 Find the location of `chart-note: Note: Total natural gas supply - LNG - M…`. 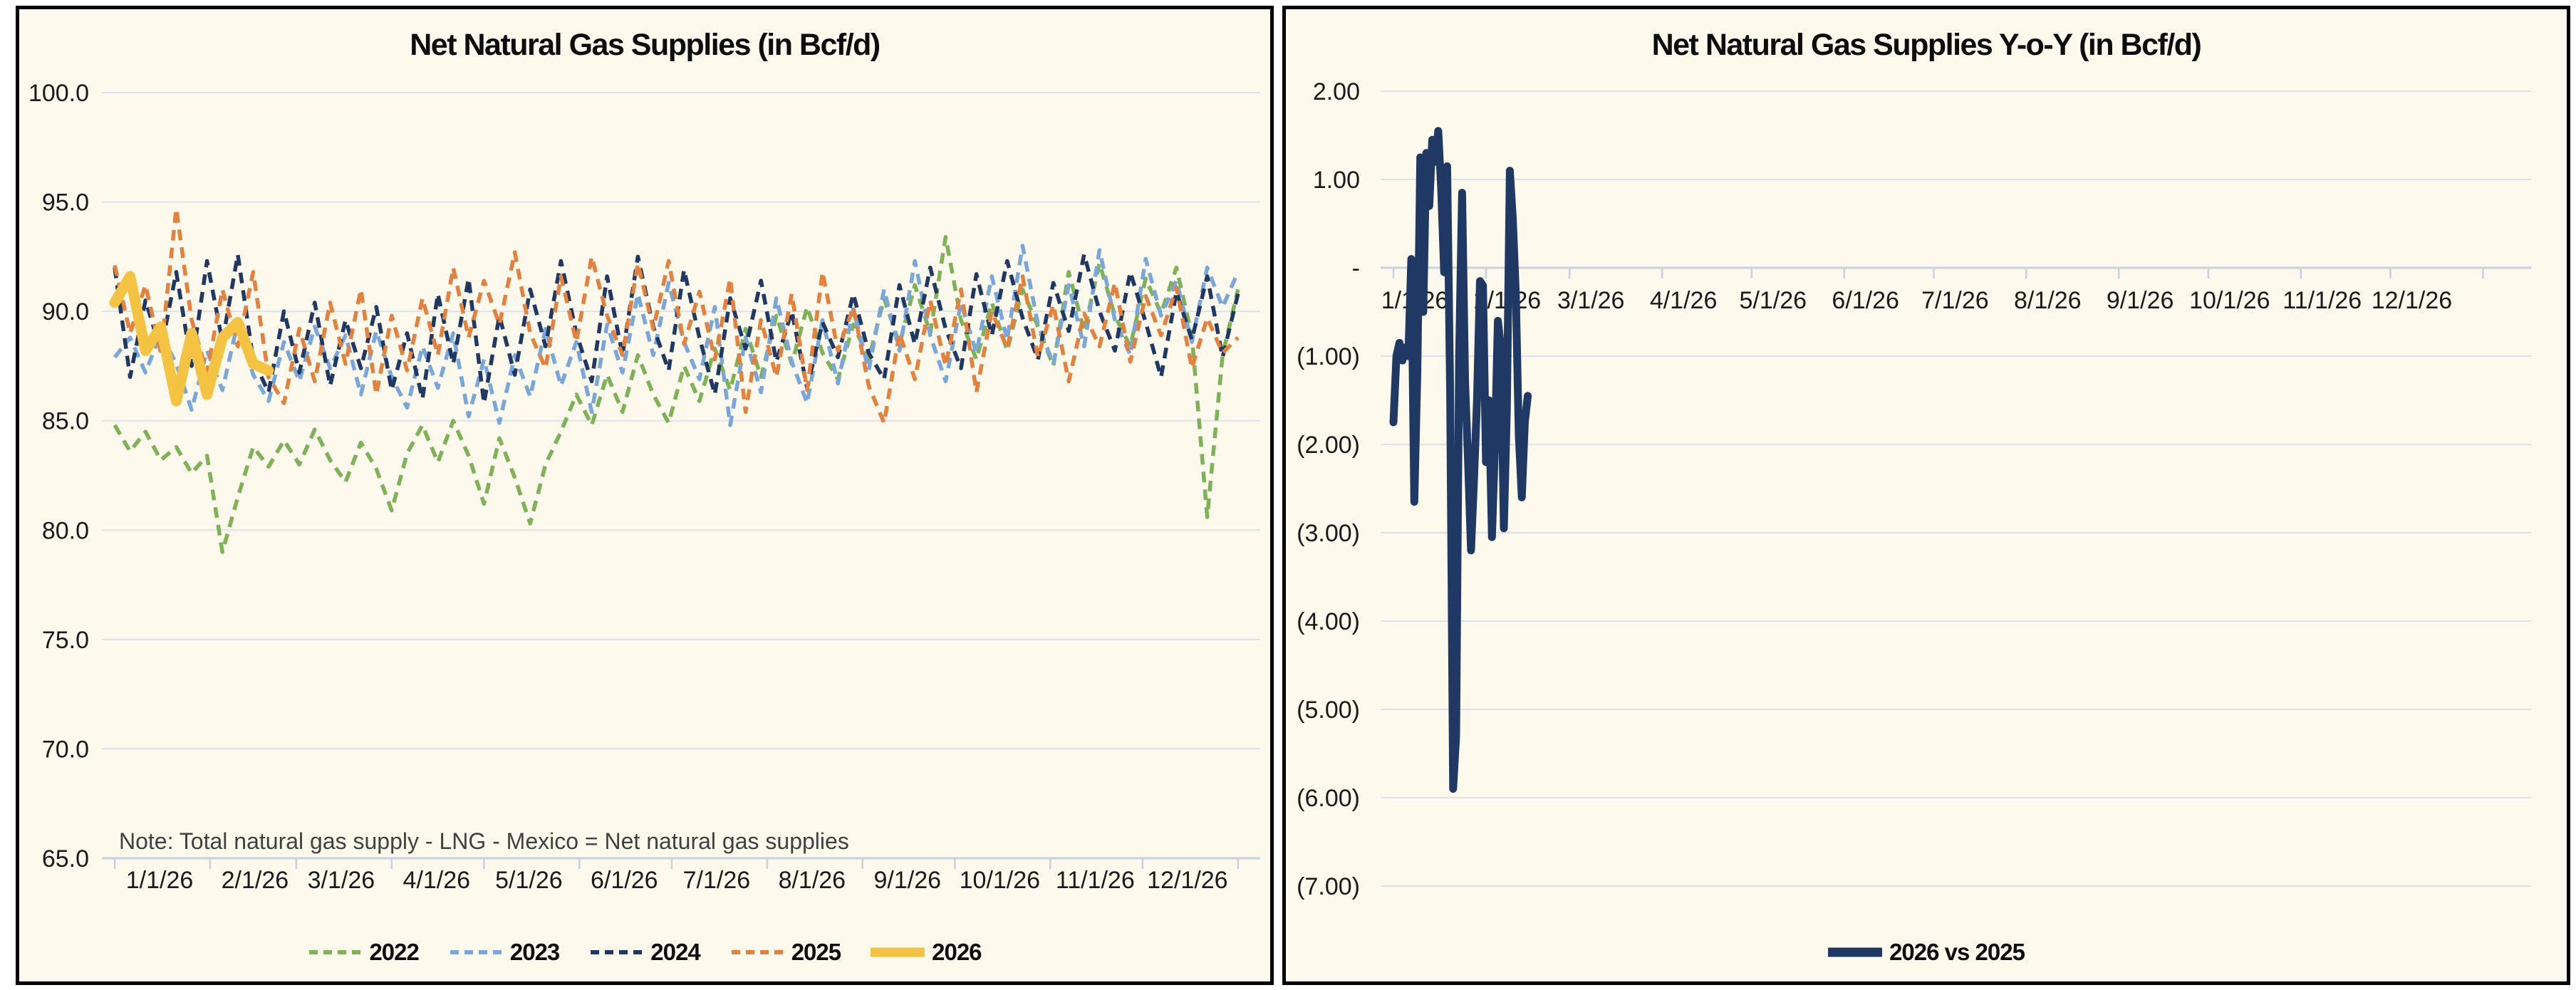

chart-note: Note: Total natural gas supply - LNG - M… is located at coordinates (484, 841).